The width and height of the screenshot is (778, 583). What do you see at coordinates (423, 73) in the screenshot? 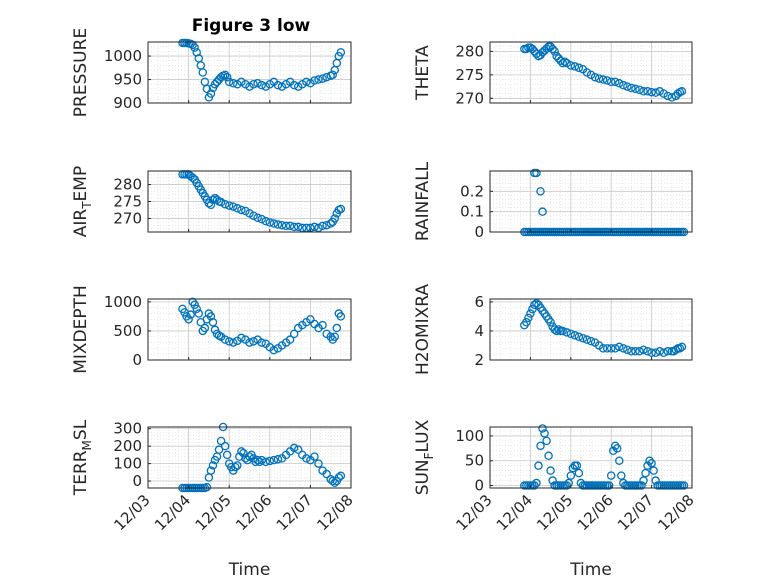
I see `y-axis-label: THETA` at bounding box center [423, 73].